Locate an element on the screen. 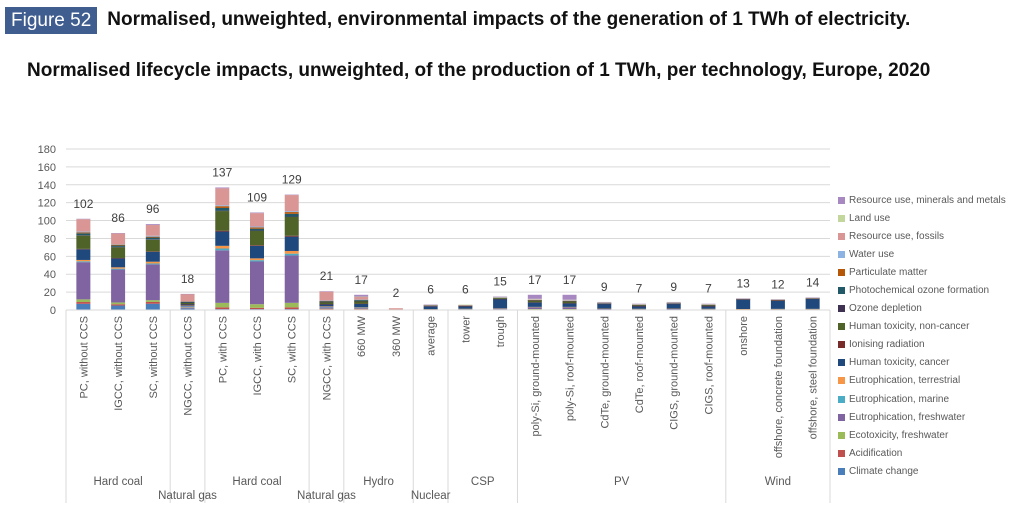 This screenshot has width=1015, height=516. legend-item: Photochemical ozone formation is located at coordinates (922, 290).